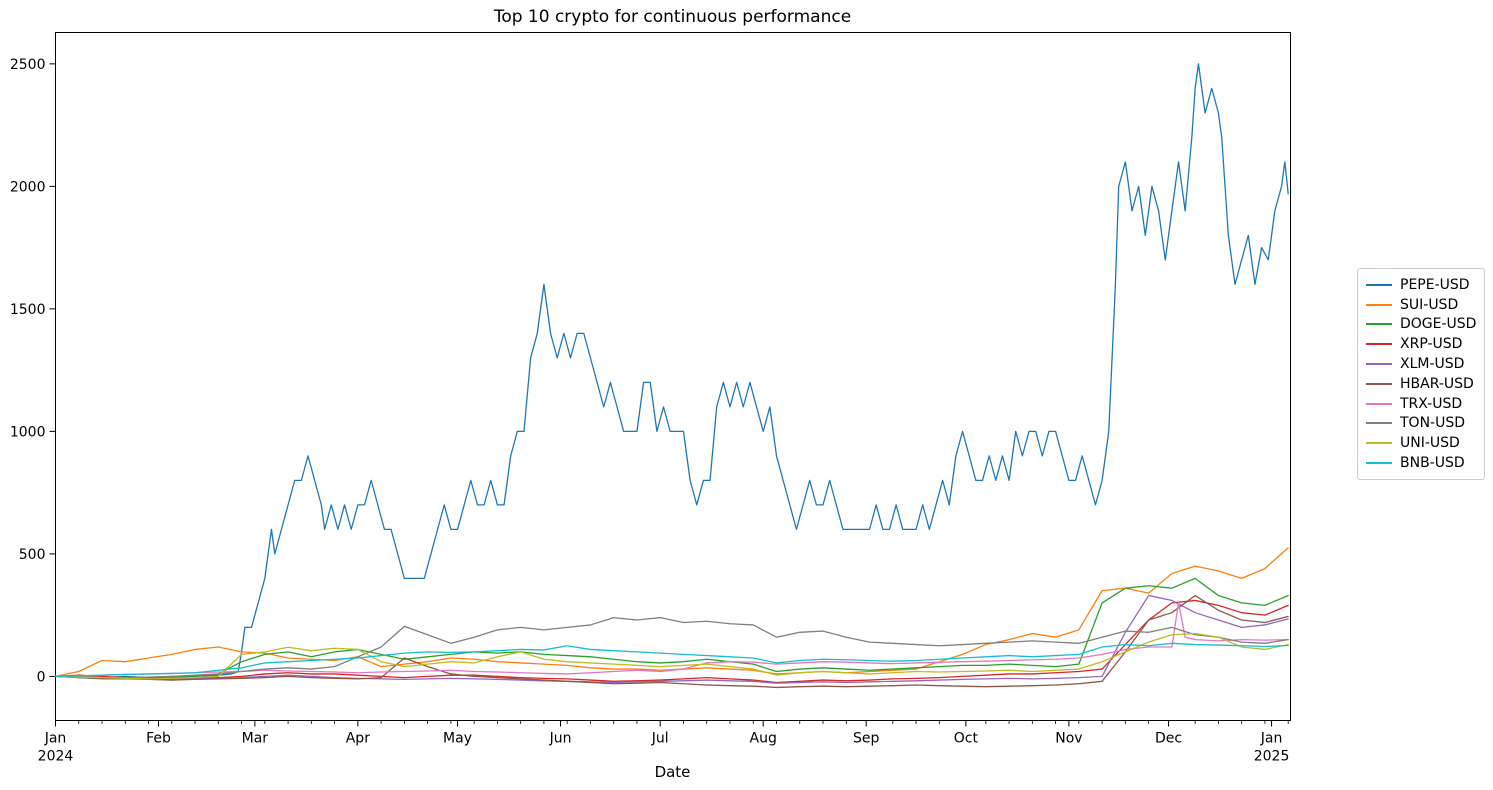 Image resolution: width=1493 pixels, height=790 pixels. Describe the element at coordinates (1431, 403) in the screenshot. I see `legend-label: TRX-USD` at that location.